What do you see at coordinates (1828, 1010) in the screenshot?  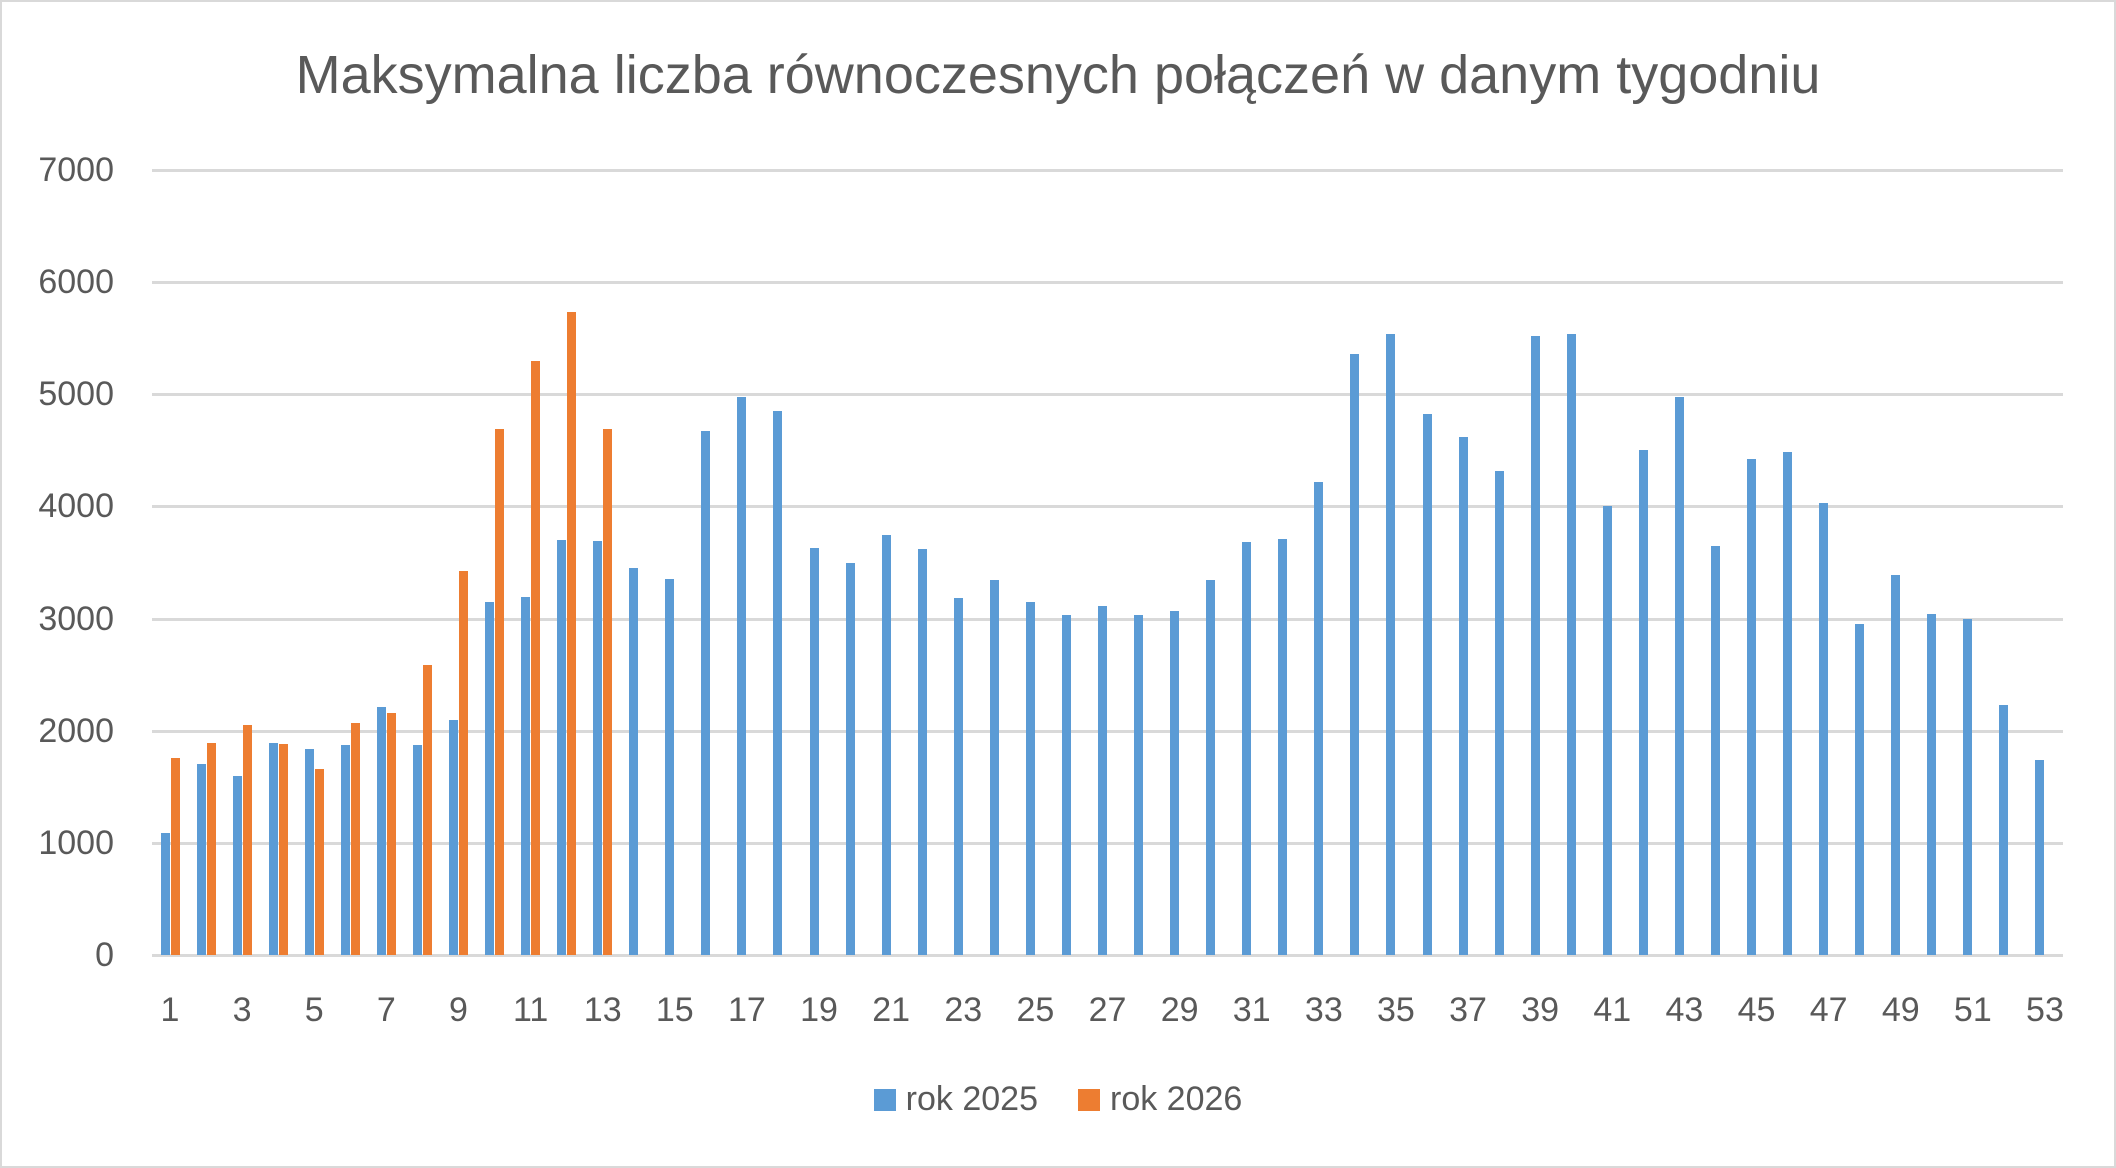 I see `x-tick-label: 47` at bounding box center [1828, 1010].